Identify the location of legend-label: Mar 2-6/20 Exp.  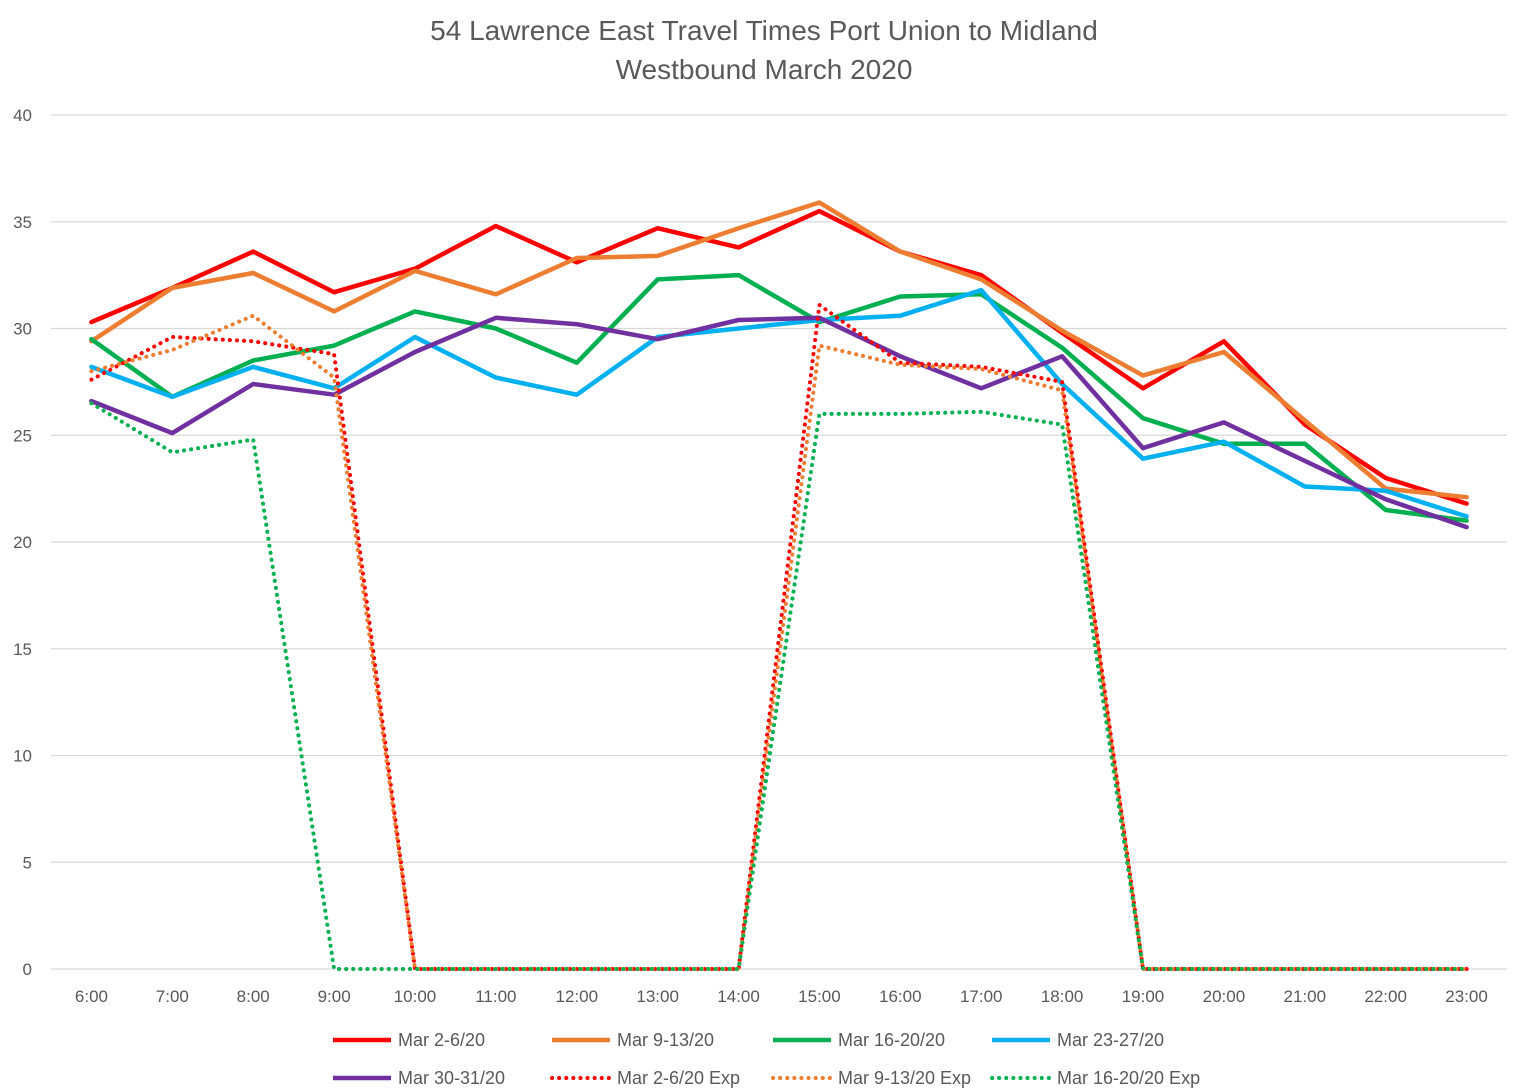
(678, 1078).